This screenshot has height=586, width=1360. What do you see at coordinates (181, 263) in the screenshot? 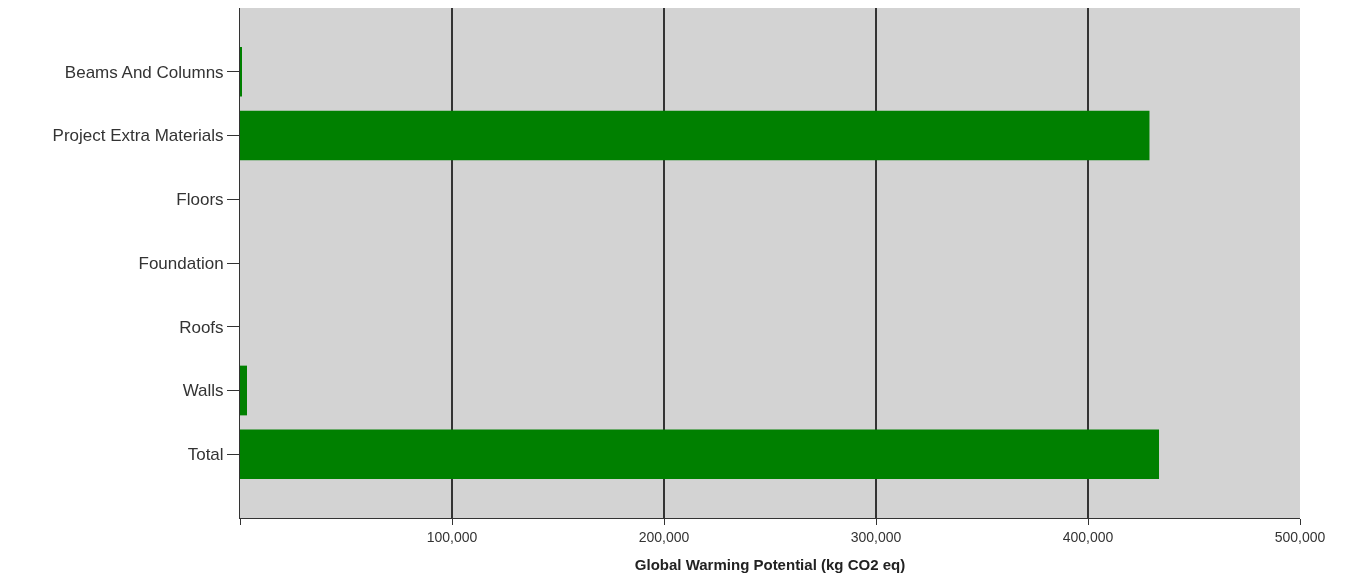
I see `y-tick-label: Foundation` at bounding box center [181, 263].